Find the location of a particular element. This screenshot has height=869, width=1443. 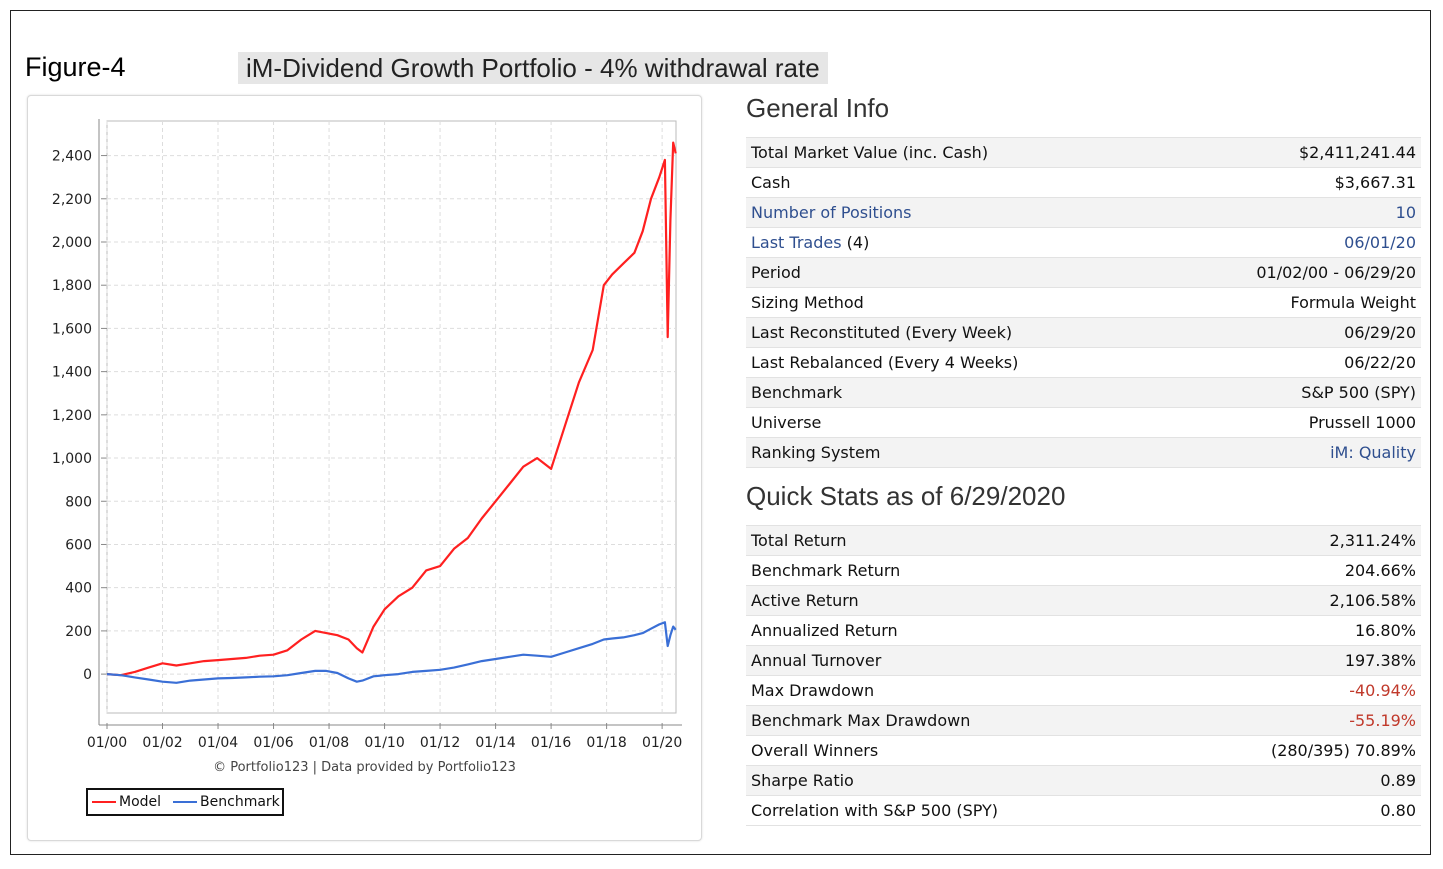

quick-stats-row: Annual Turnover 197.38% is located at coordinates (1083, 660).